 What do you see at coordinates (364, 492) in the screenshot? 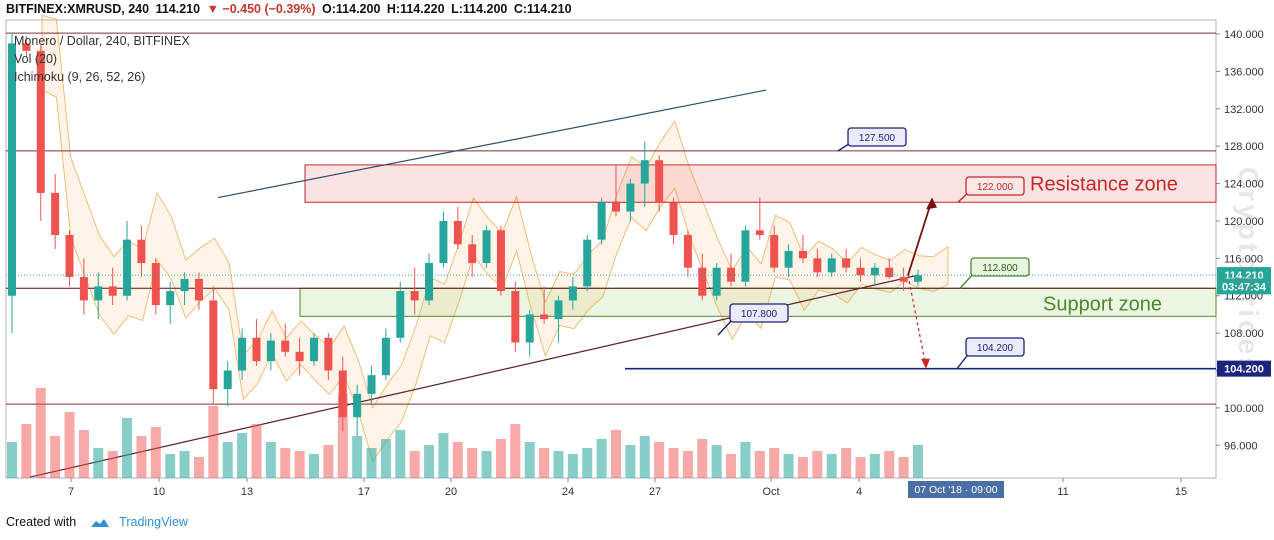
I see `x-tick-label: 17` at bounding box center [364, 492].